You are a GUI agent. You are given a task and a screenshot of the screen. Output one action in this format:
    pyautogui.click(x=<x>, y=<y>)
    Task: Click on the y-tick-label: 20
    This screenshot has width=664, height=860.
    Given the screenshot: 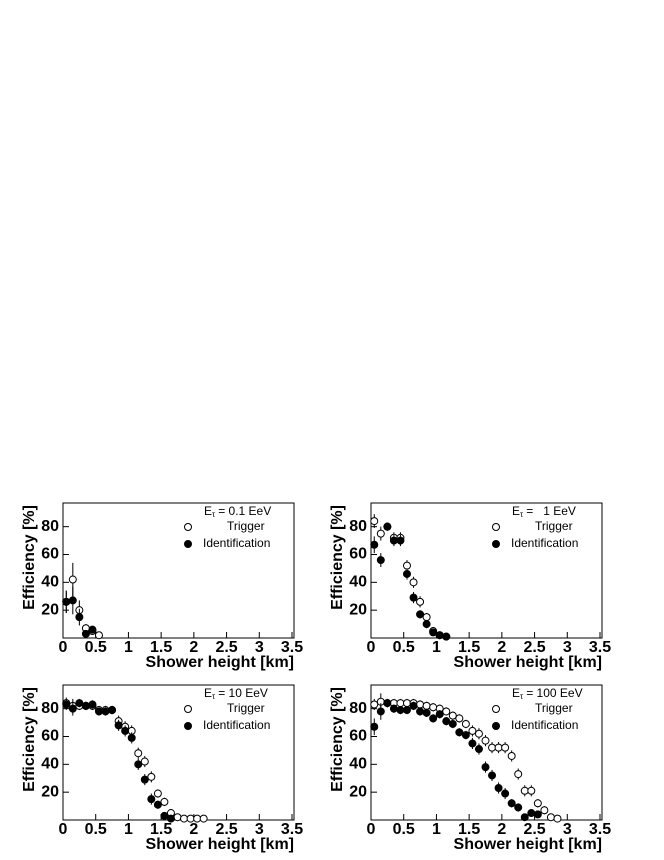 What is the action you would take?
    pyautogui.click(x=358, y=609)
    